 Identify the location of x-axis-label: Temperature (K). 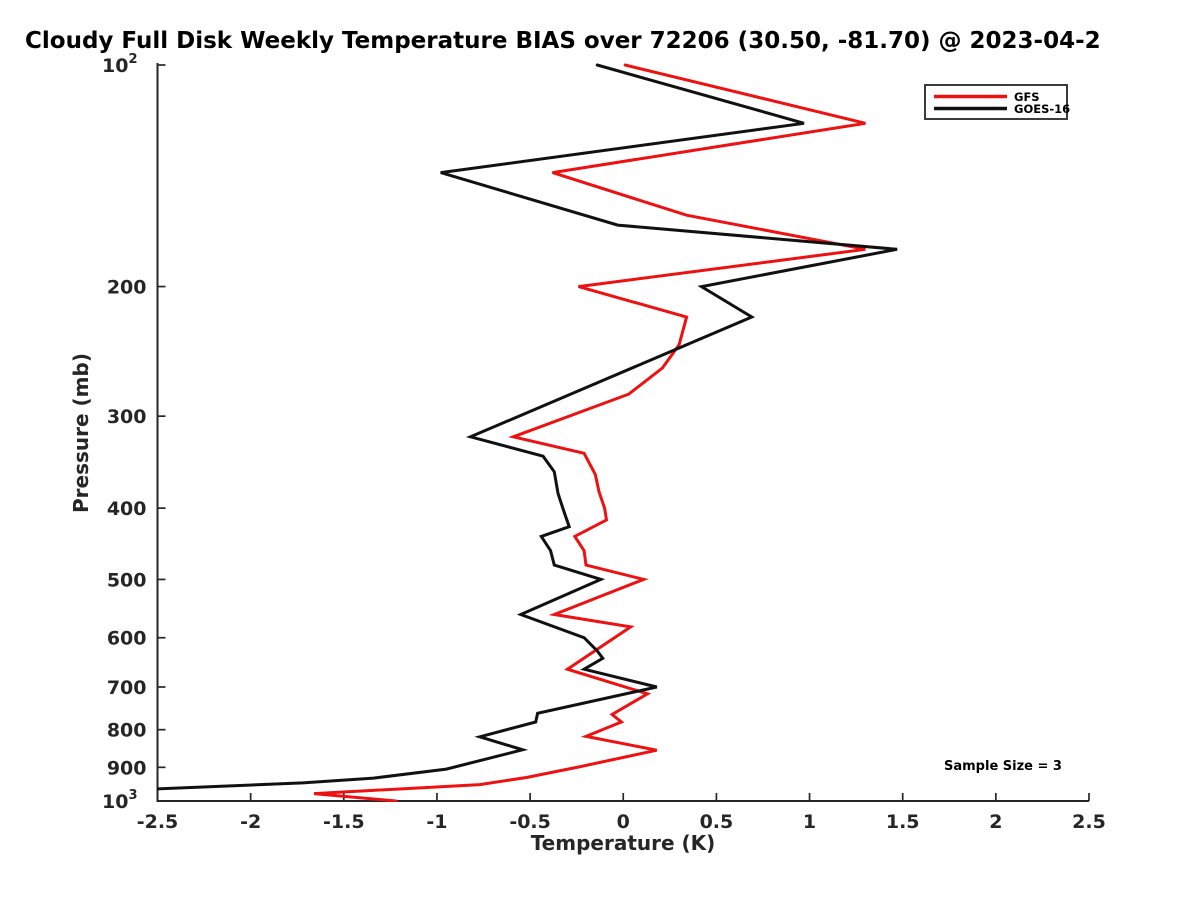
(623, 843).